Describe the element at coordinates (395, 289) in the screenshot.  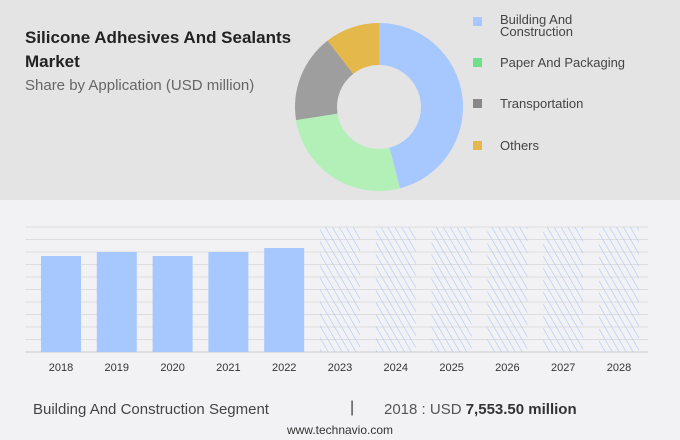
I see `forecast-bar-2024` at that location.